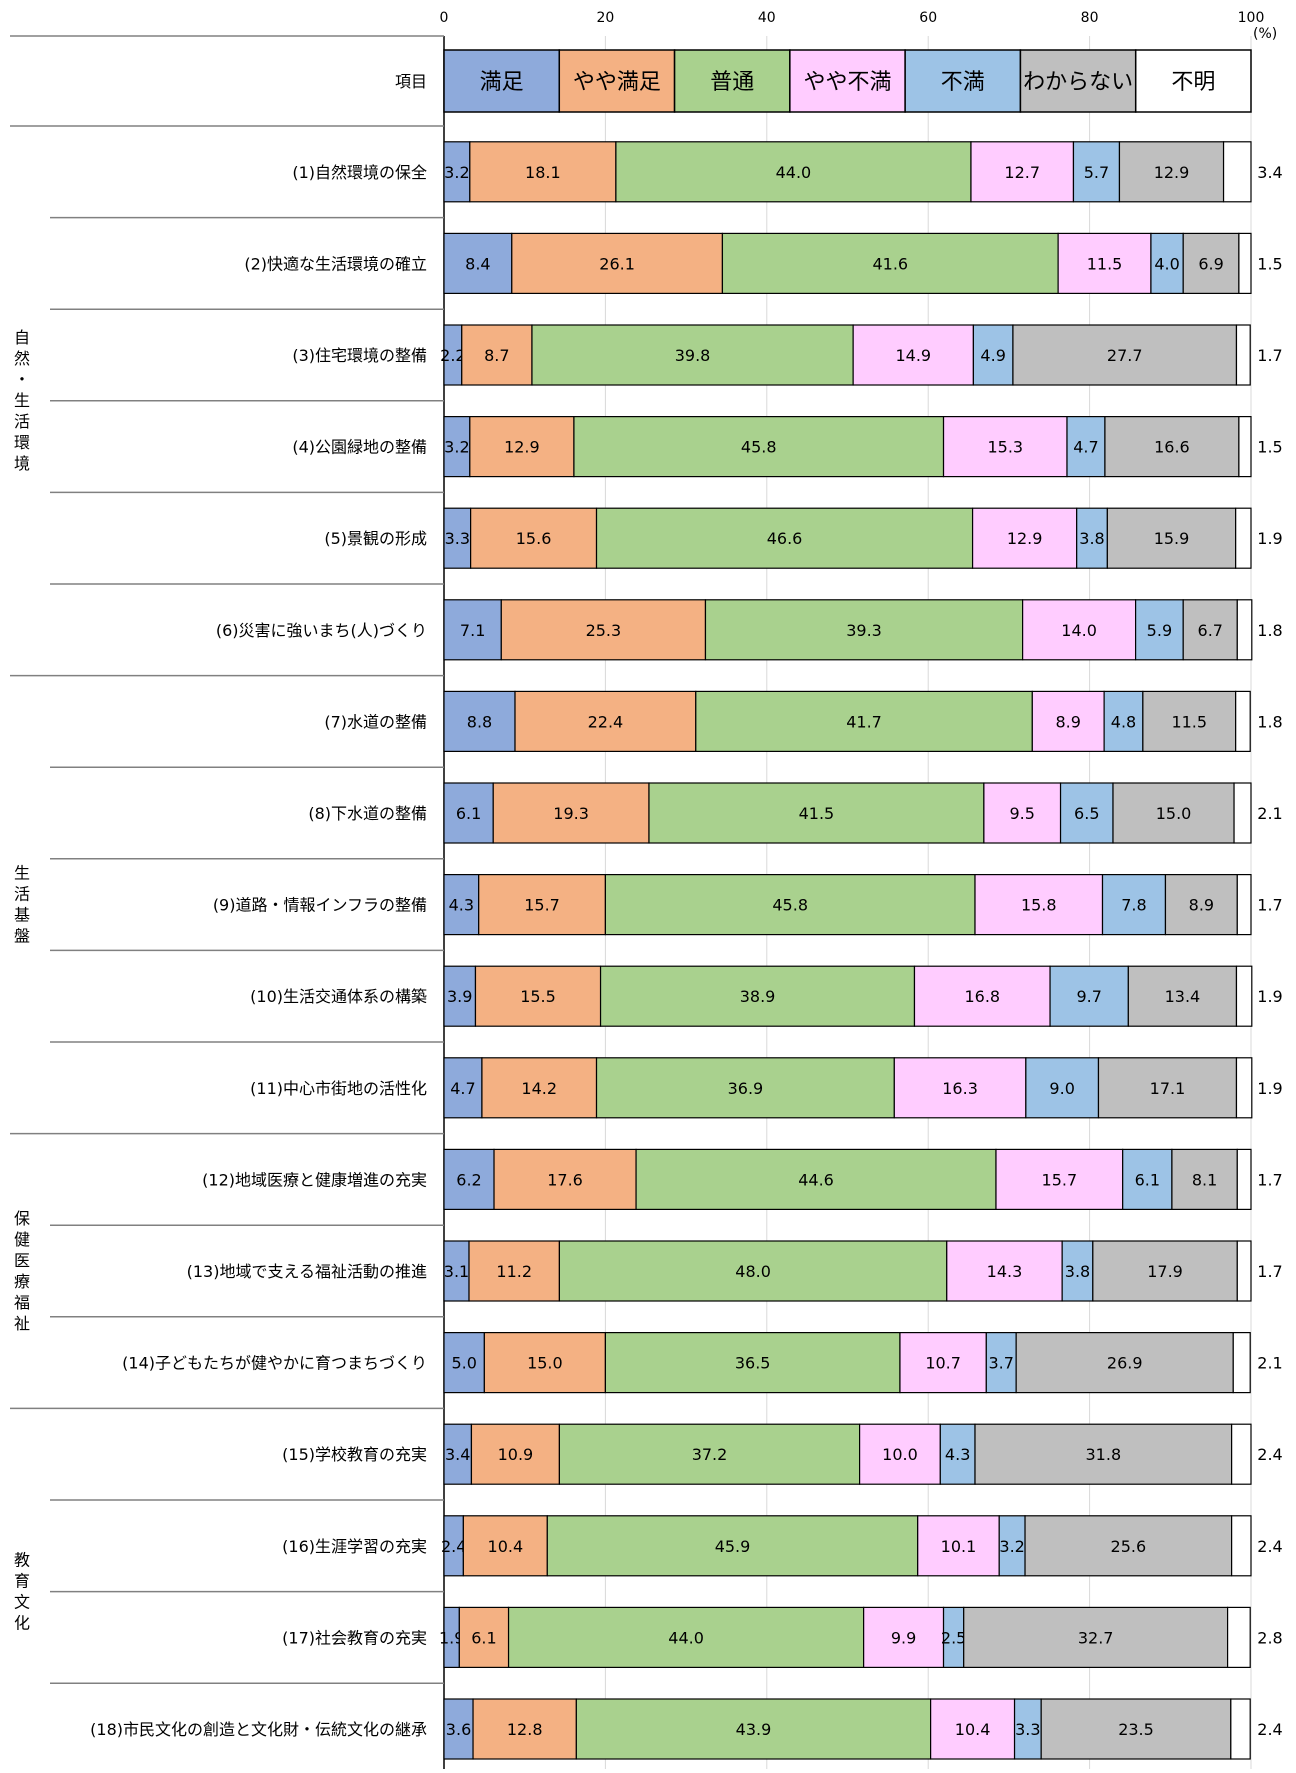  What do you see at coordinates (864, 721) in the screenshot?
I see `data-label: 41.7` at bounding box center [864, 721].